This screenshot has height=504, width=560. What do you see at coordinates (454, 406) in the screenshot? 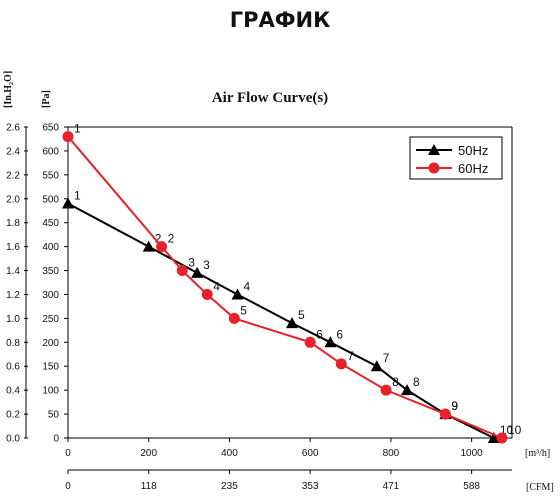
I see `point-label: 9` at bounding box center [454, 406].